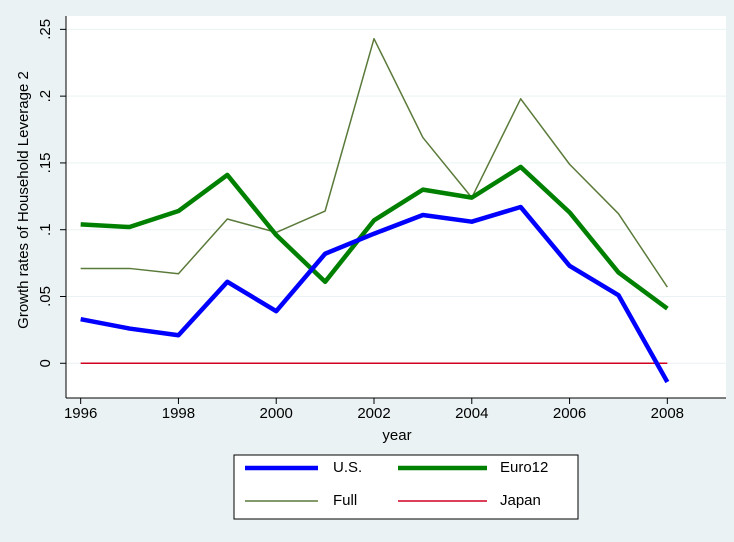  What do you see at coordinates (347, 467) in the screenshot?
I see `legend-label: U.S.` at bounding box center [347, 467].